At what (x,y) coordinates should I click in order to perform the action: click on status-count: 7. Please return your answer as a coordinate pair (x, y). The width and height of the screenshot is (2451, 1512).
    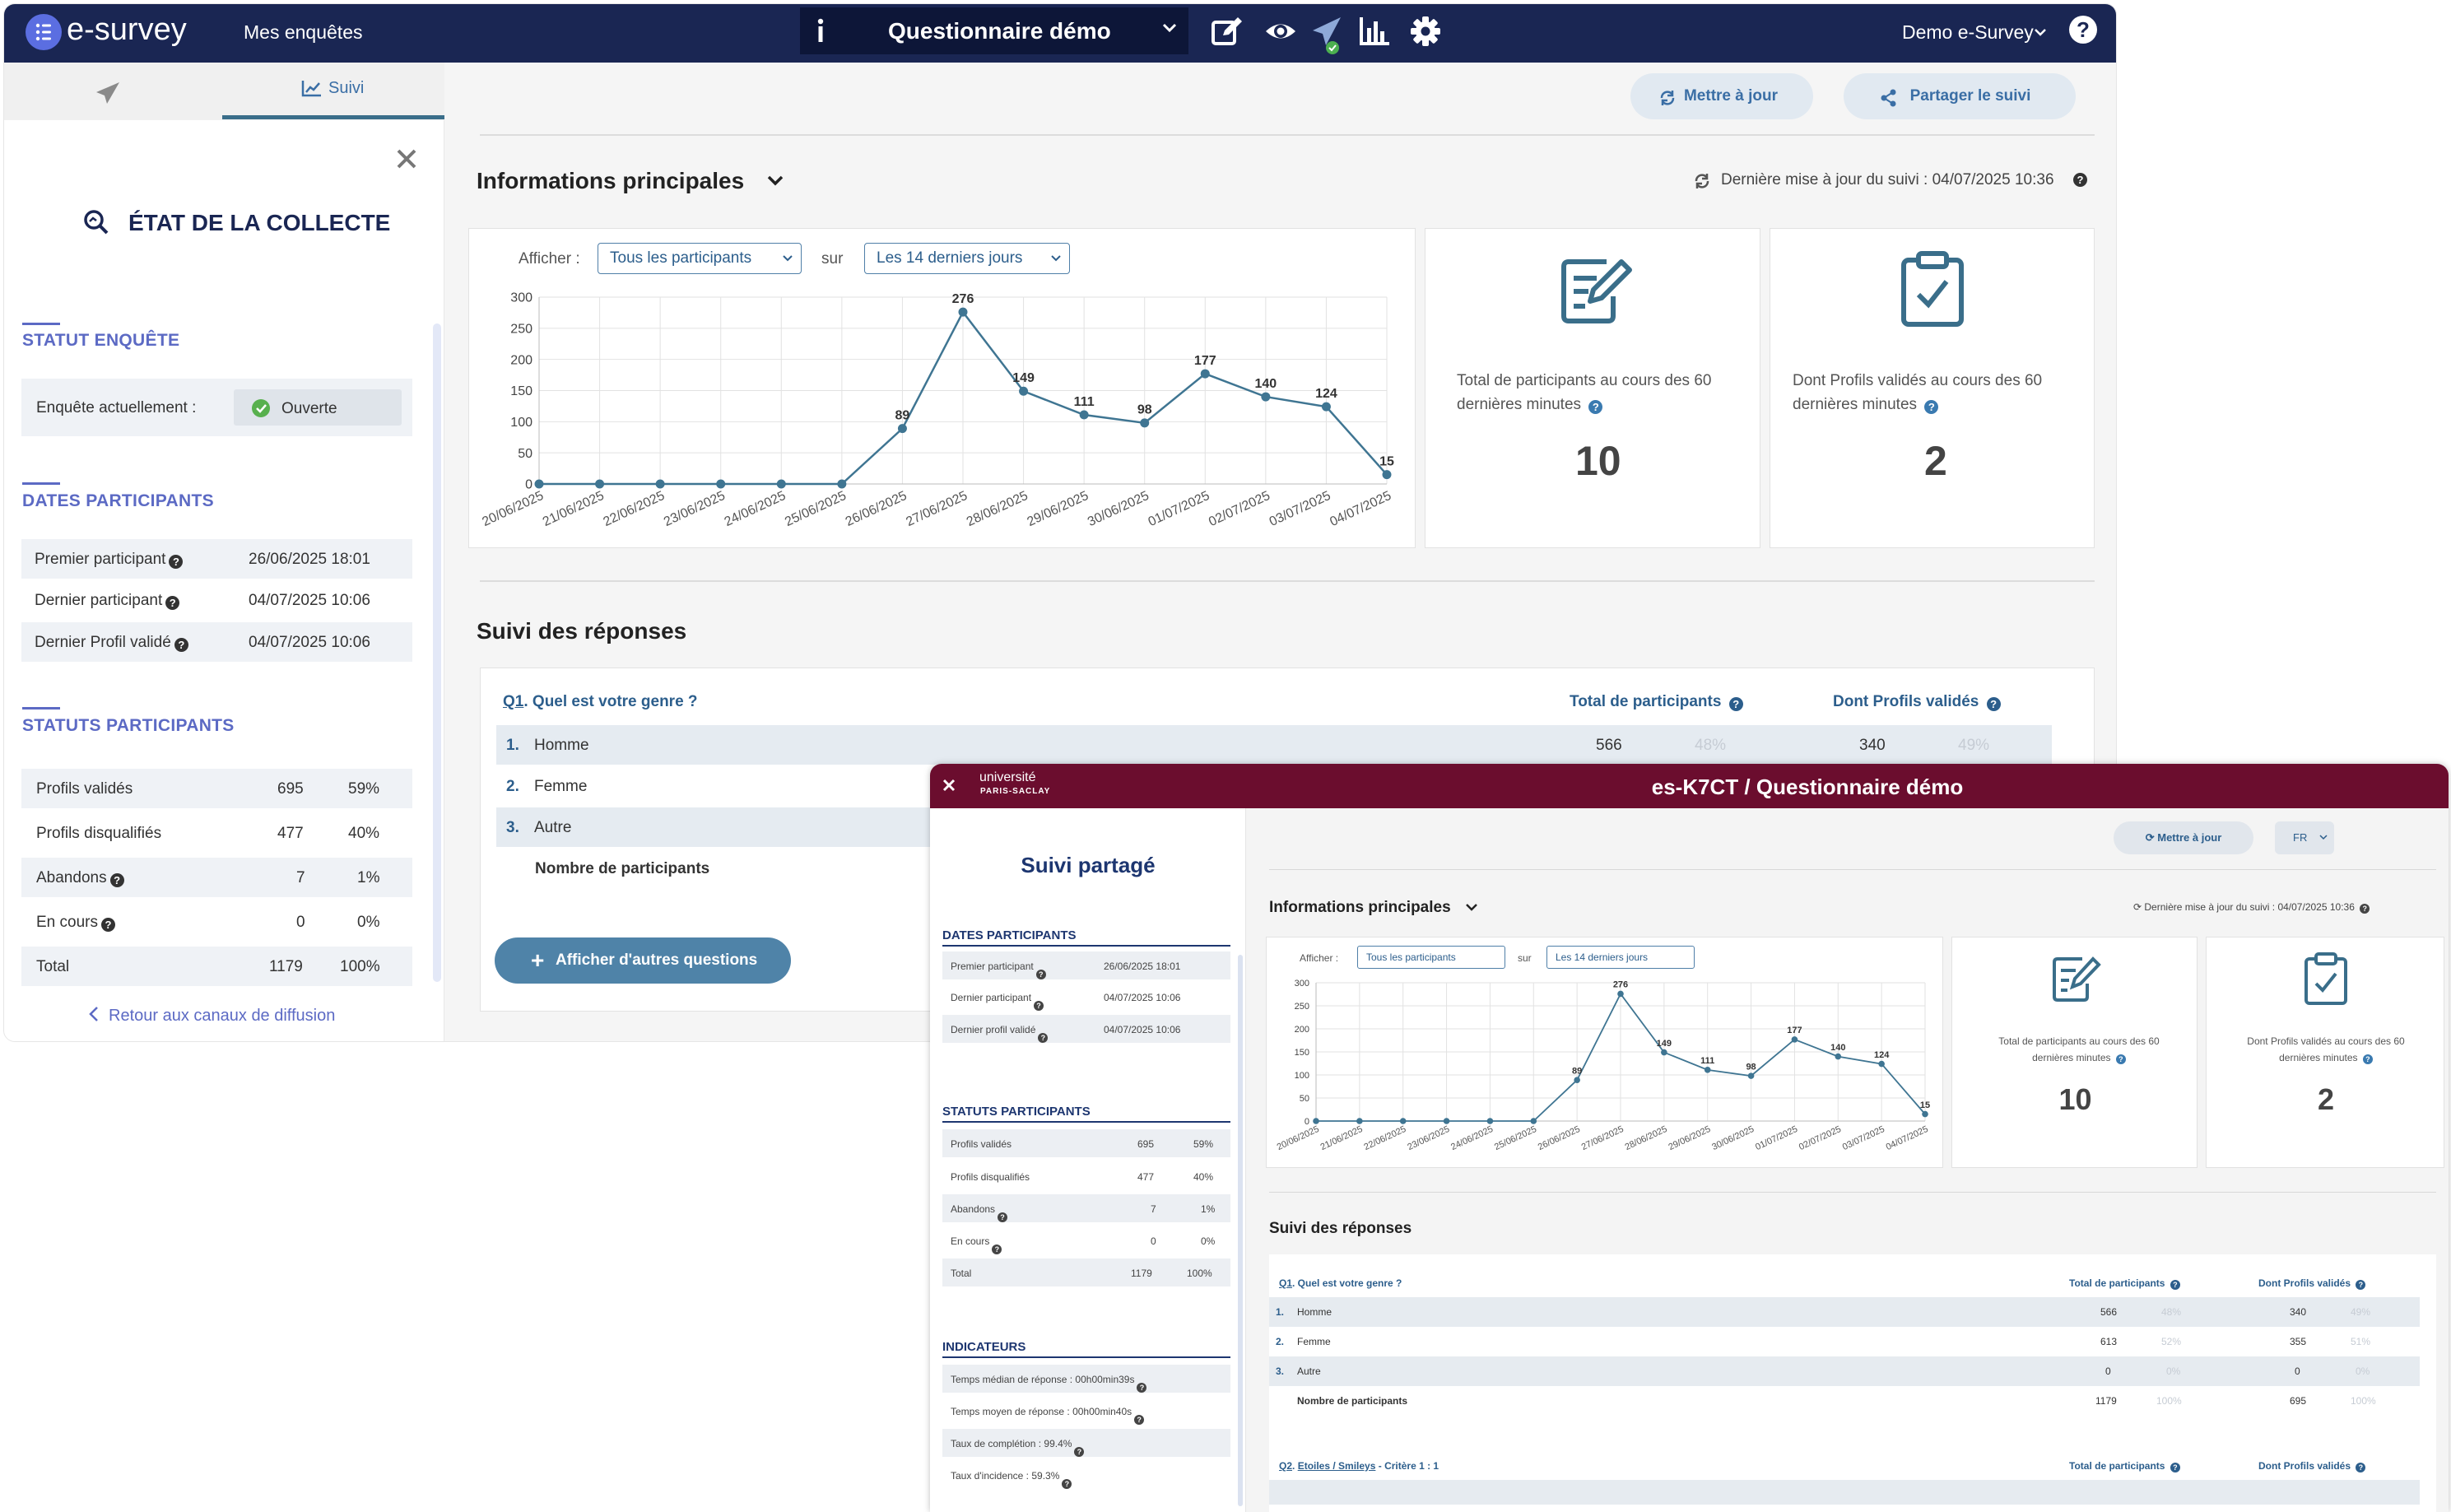
    Looking at the image, I should click on (300, 878).